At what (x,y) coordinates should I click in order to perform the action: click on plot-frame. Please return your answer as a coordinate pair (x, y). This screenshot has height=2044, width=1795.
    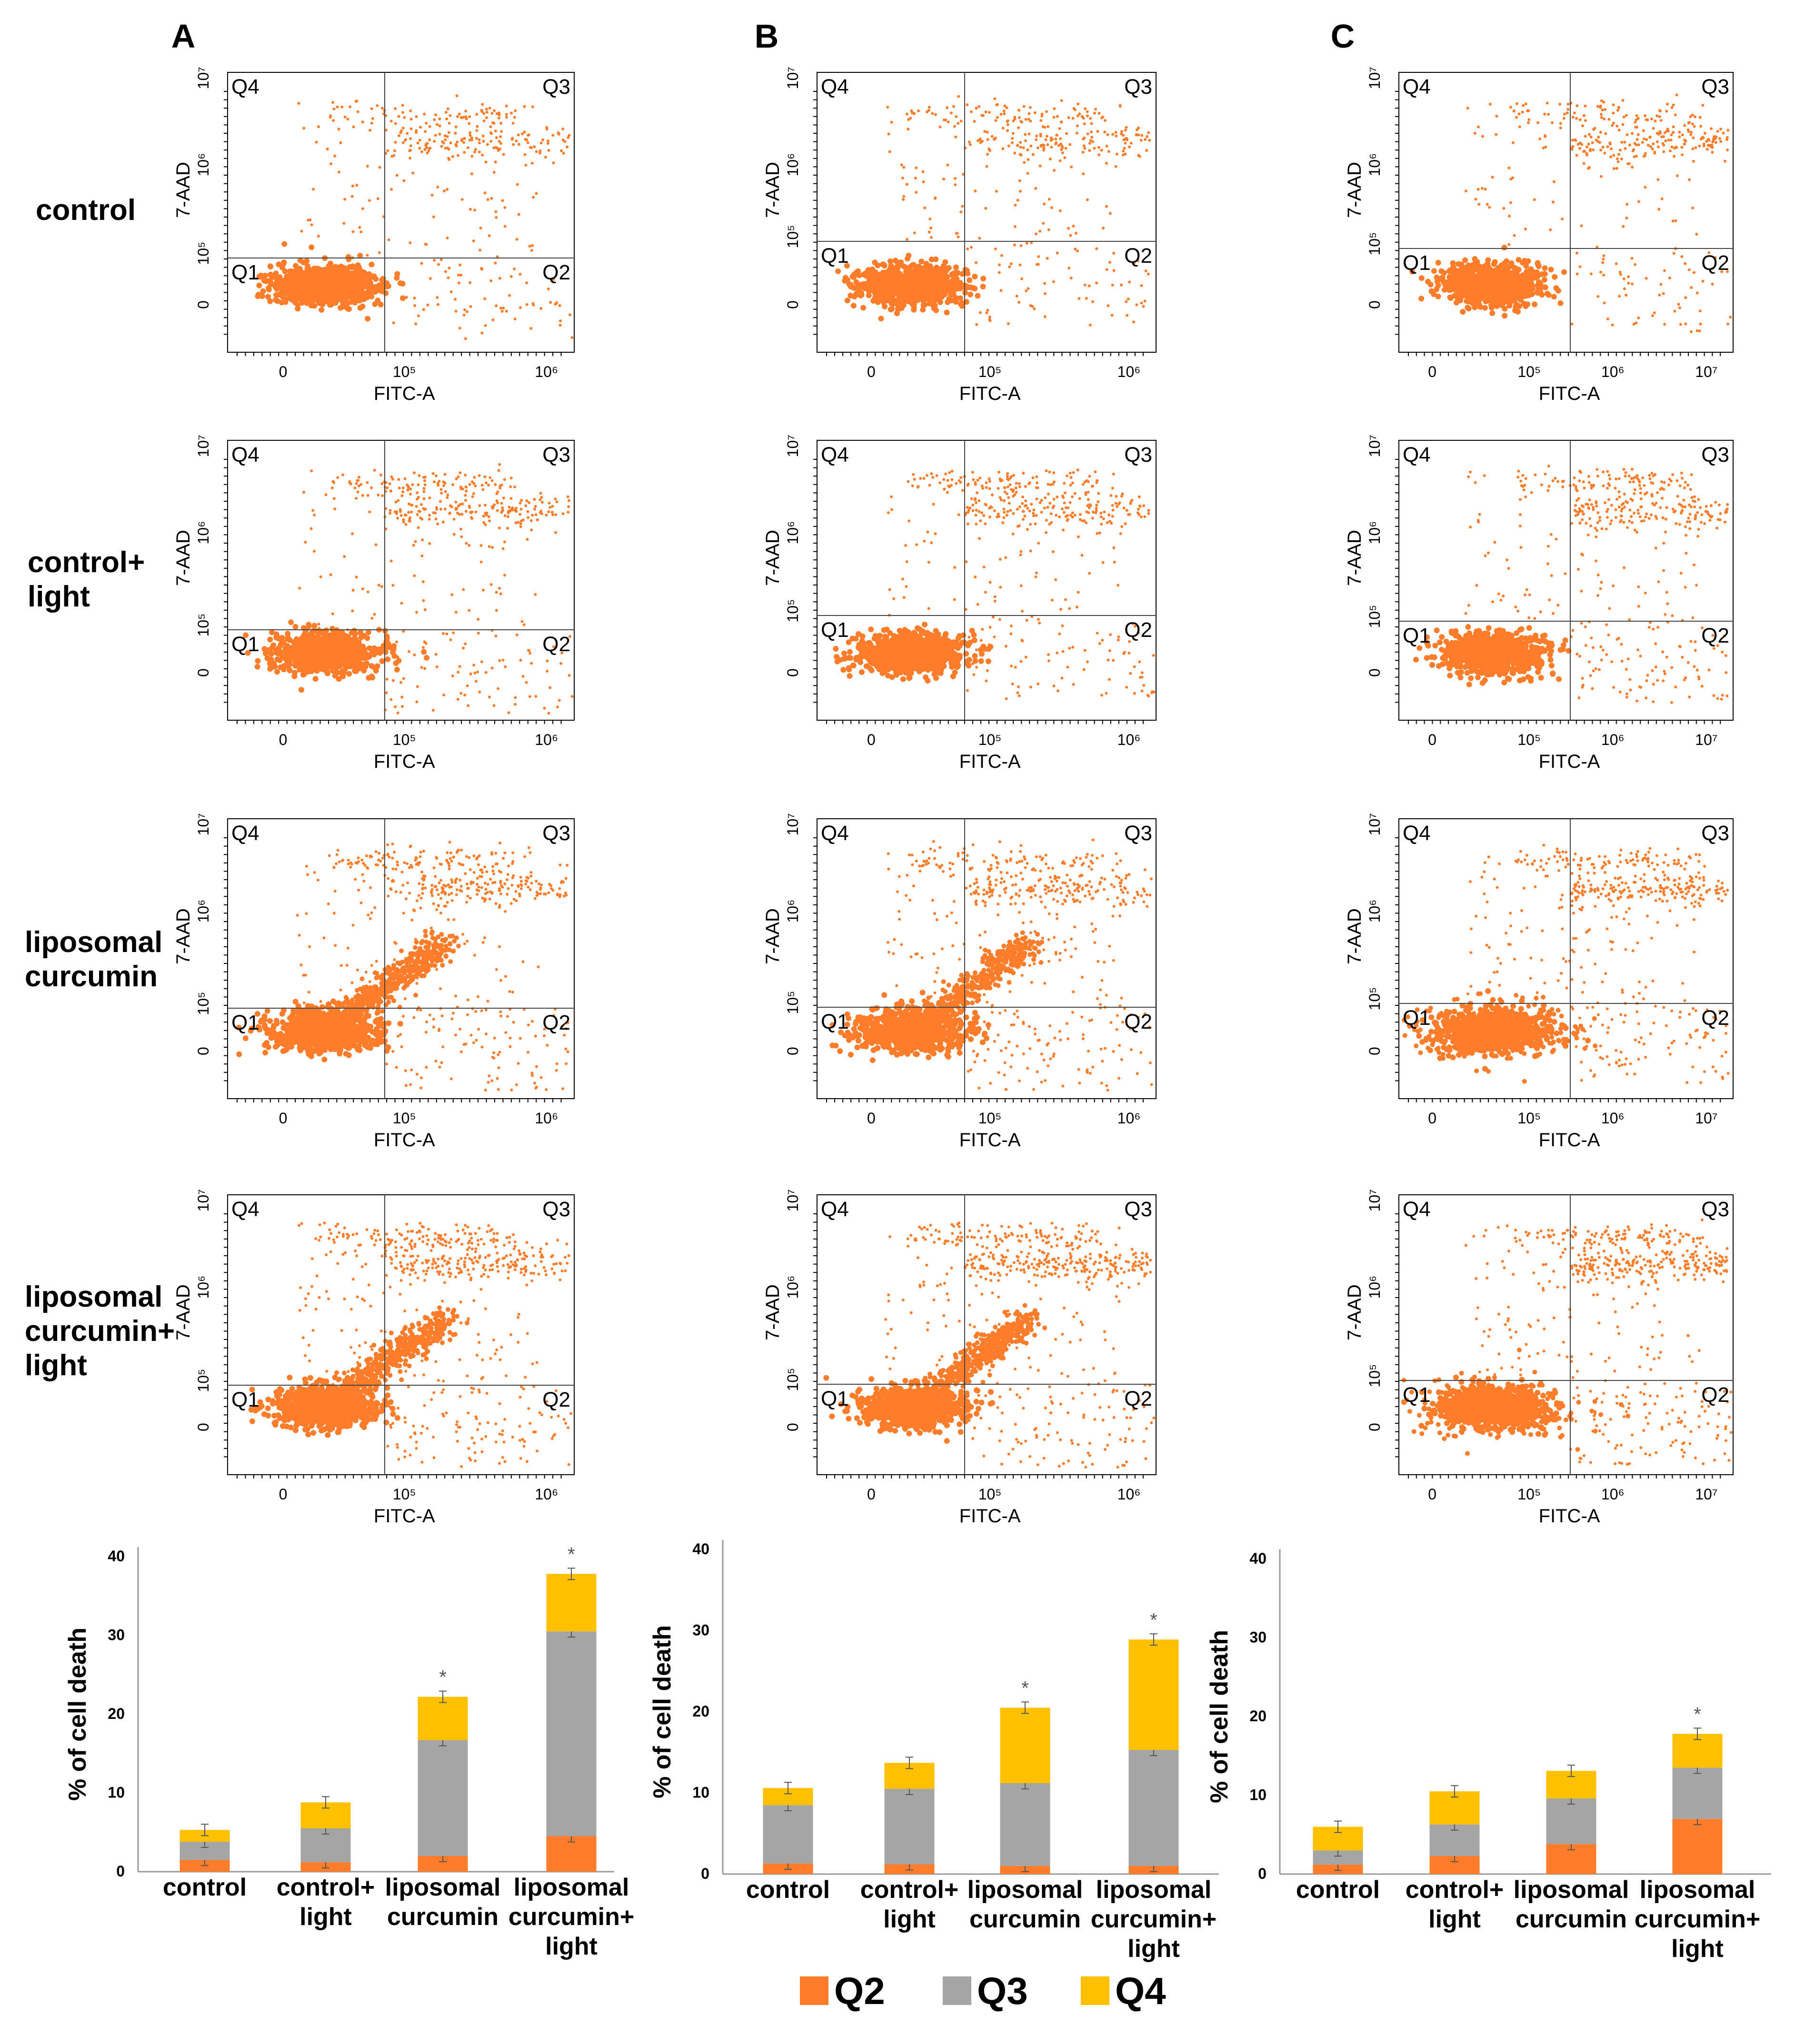
    Looking at the image, I should click on (401, 580).